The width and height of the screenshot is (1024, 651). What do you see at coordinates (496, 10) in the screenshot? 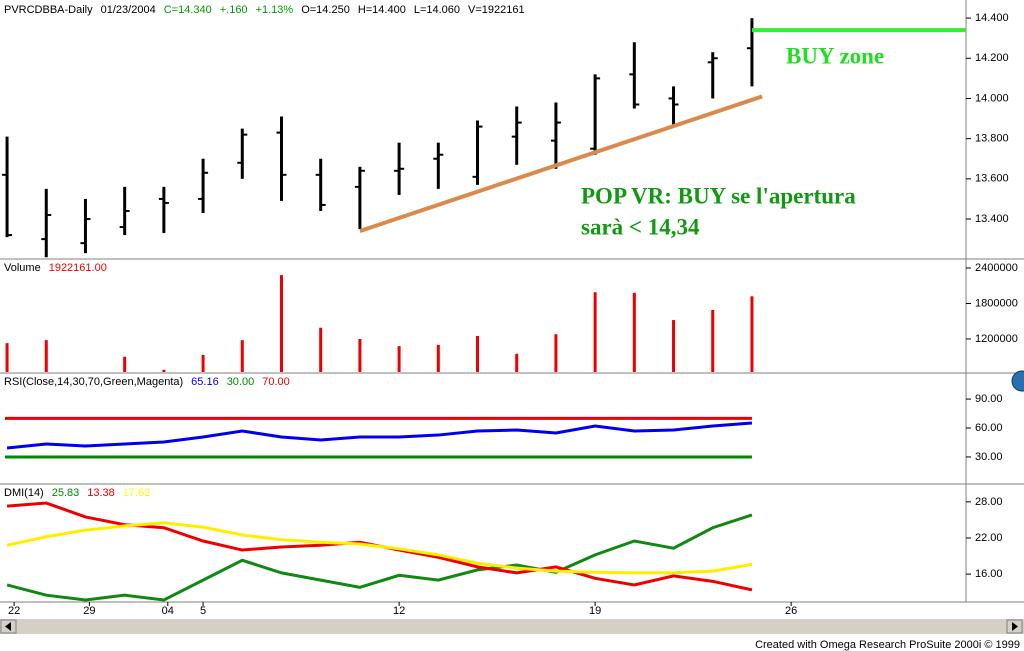
I see `header-item: V=1922161` at bounding box center [496, 10].